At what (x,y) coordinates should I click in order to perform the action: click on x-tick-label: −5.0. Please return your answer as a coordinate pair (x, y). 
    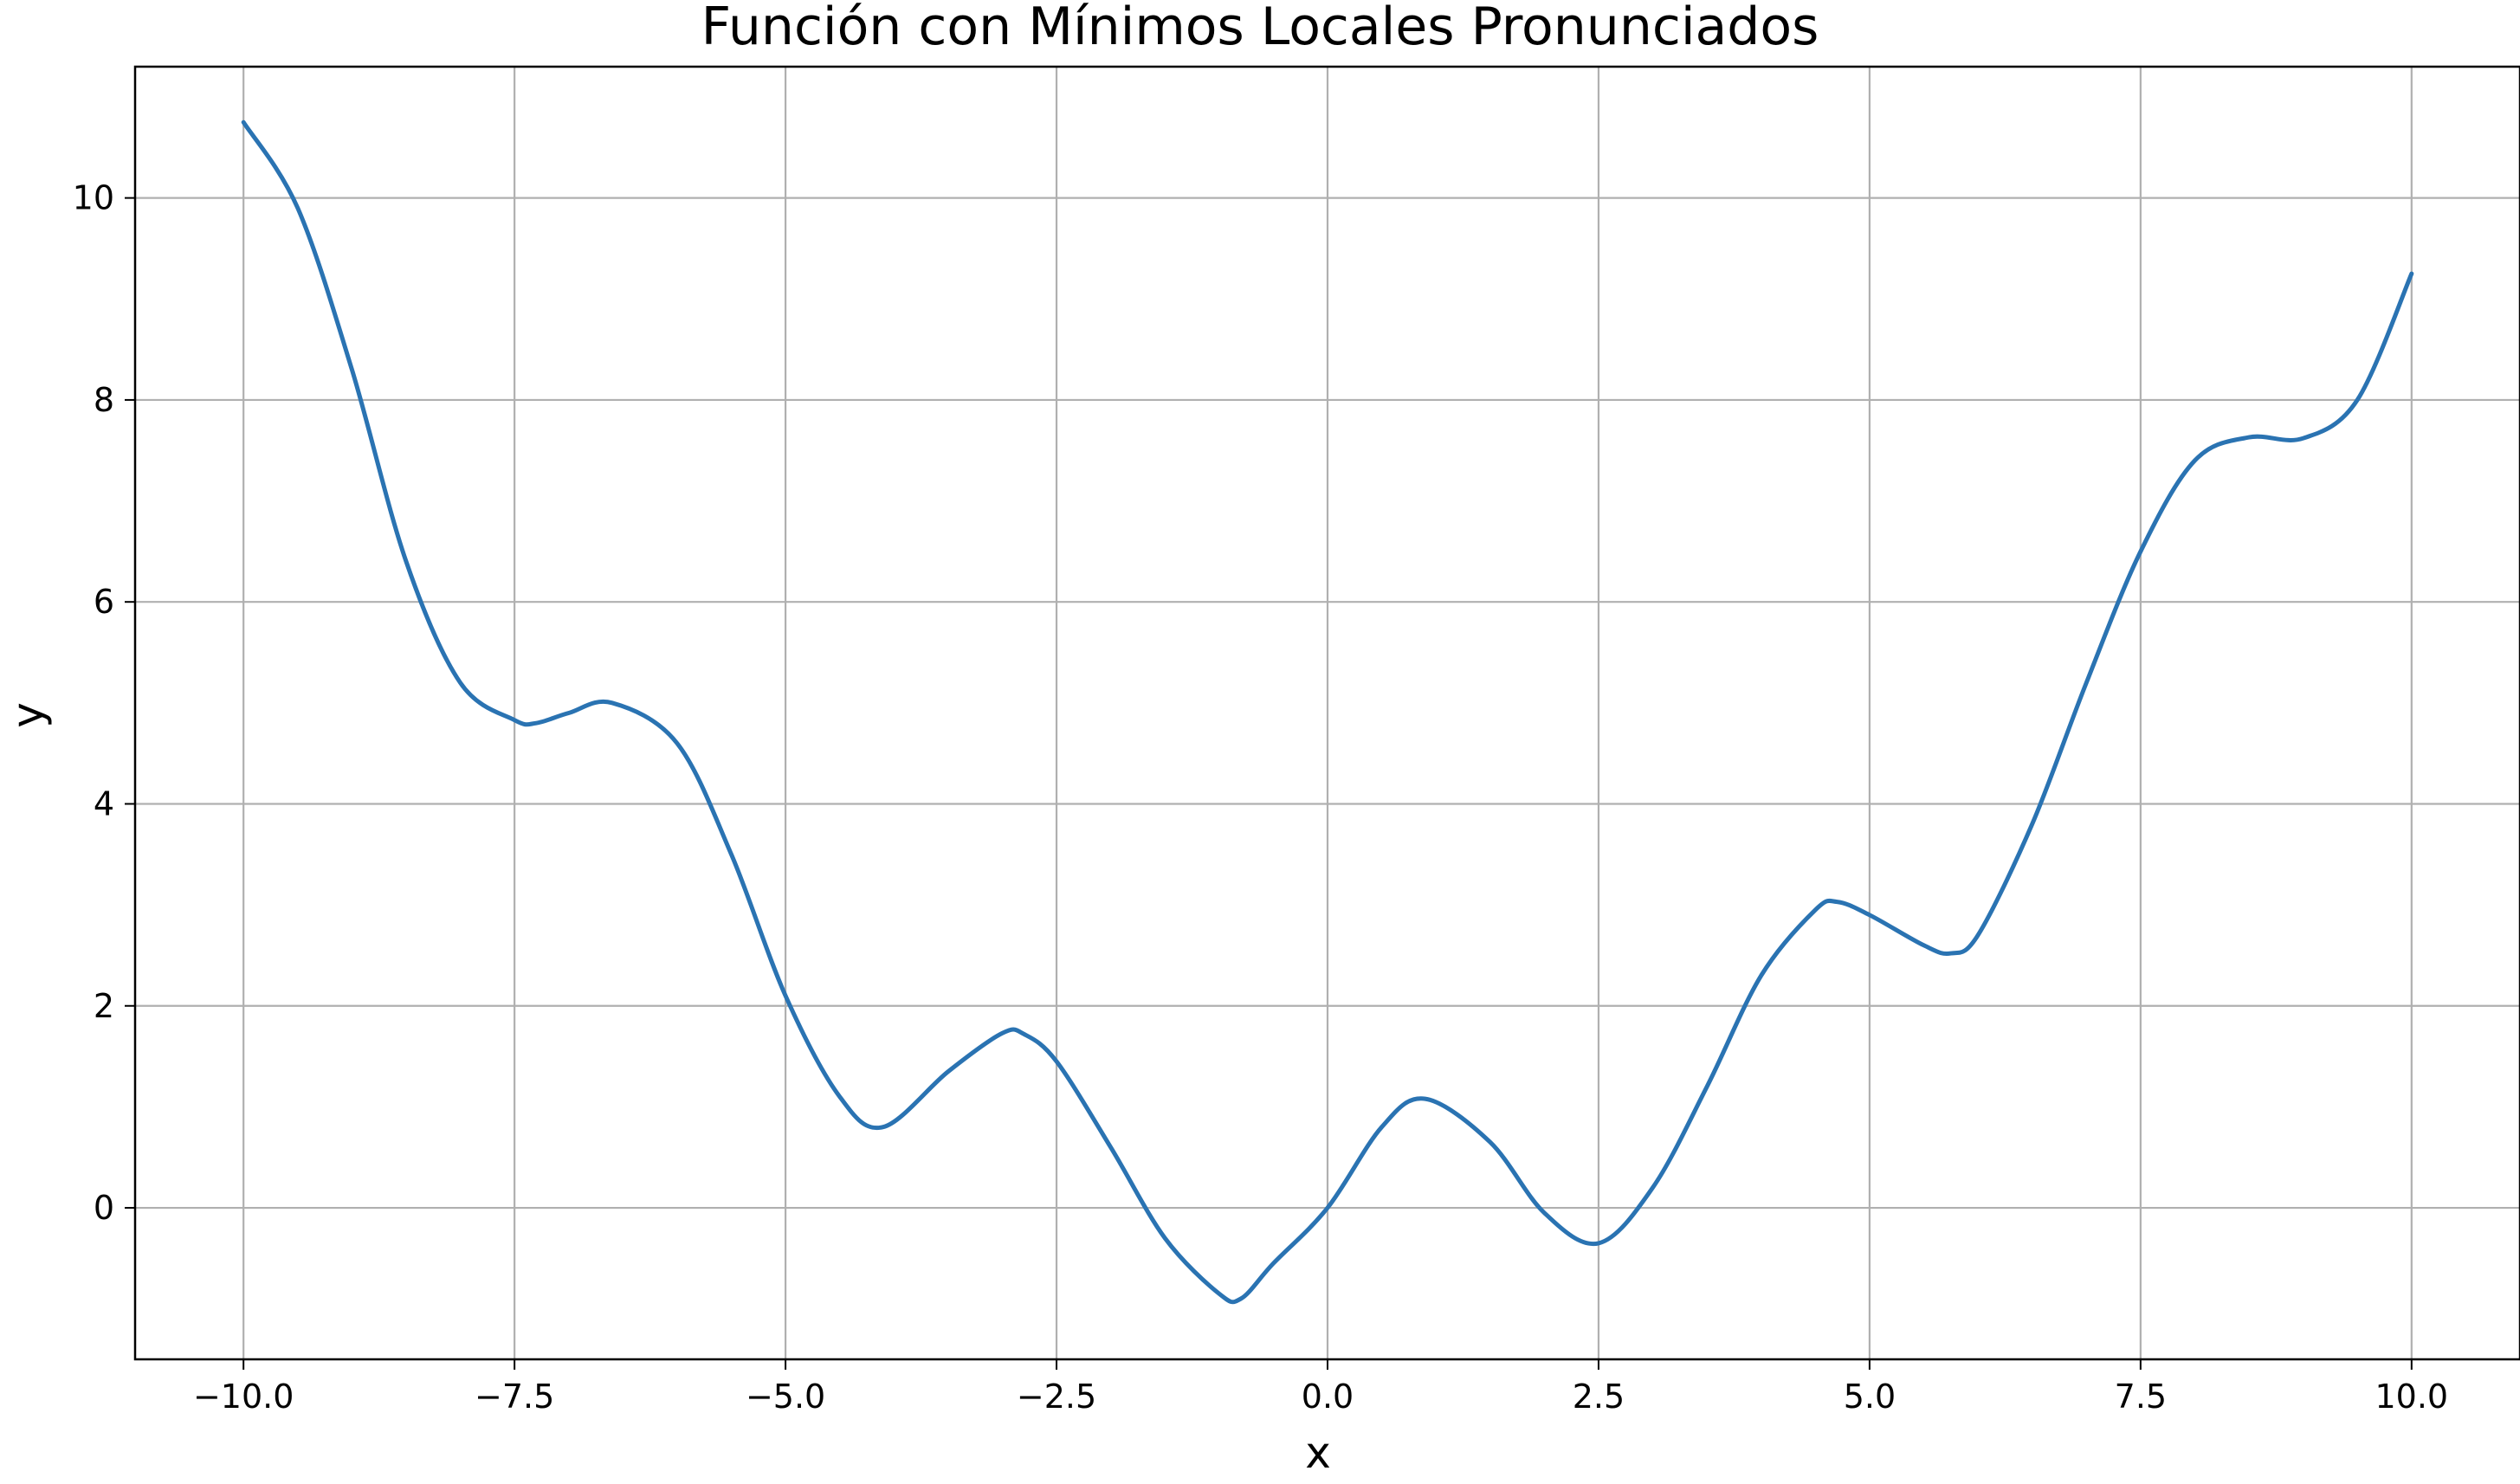
    Looking at the image, I should click on (785, 1397).